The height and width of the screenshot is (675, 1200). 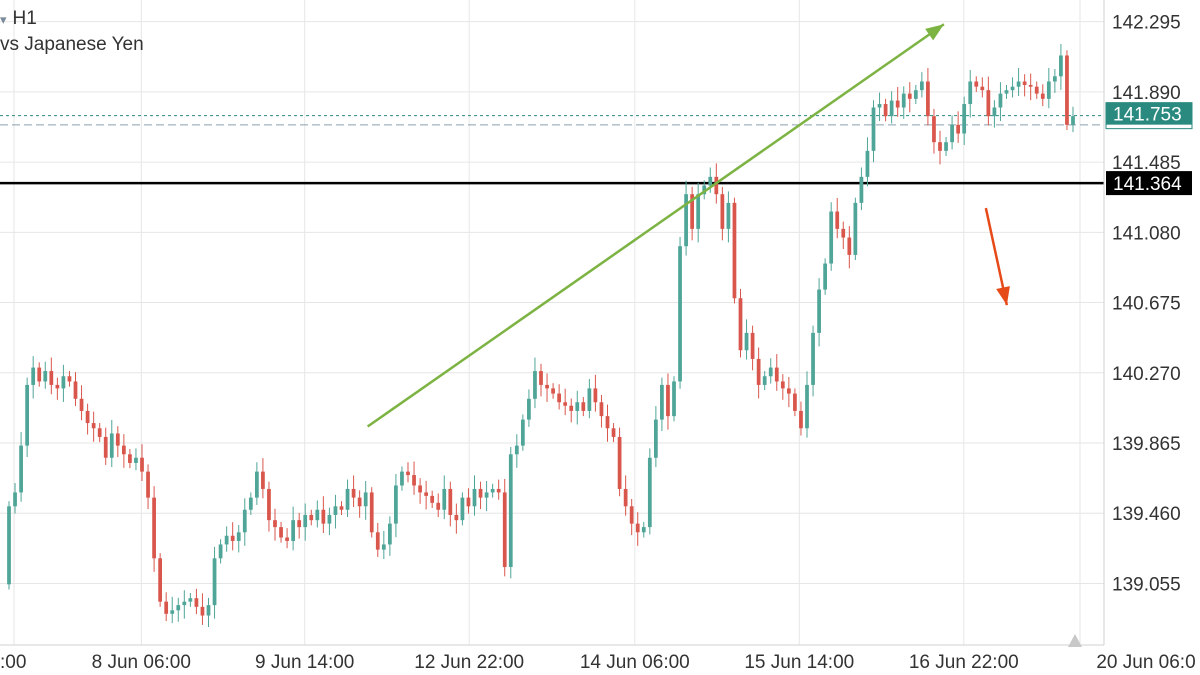 What do you see at coordinates (552, 150) in the screenshot?
I see `price-levels` at bounding box center [552, 150].